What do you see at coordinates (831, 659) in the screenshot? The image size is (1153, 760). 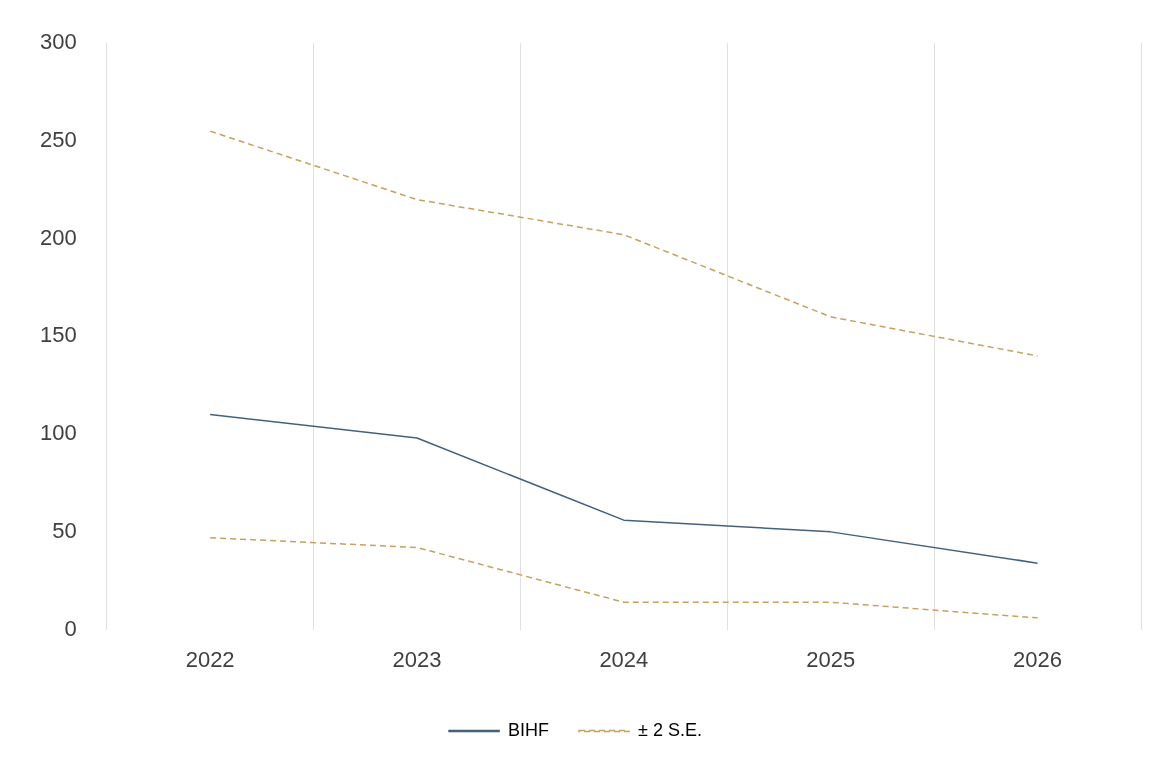 I see `x-tick-label: 2025` at bounding box center [831, 659].